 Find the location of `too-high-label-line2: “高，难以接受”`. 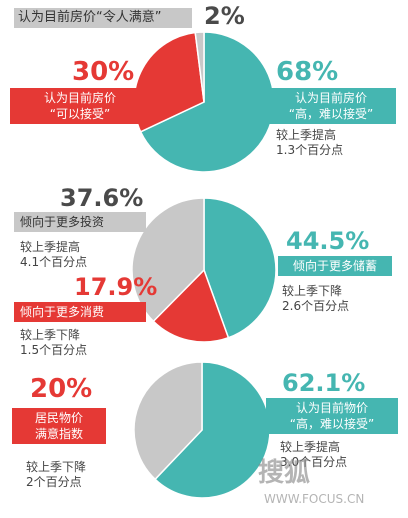

too-high-label-line2: “高，难以接受” is located at coordinates (331, 114).